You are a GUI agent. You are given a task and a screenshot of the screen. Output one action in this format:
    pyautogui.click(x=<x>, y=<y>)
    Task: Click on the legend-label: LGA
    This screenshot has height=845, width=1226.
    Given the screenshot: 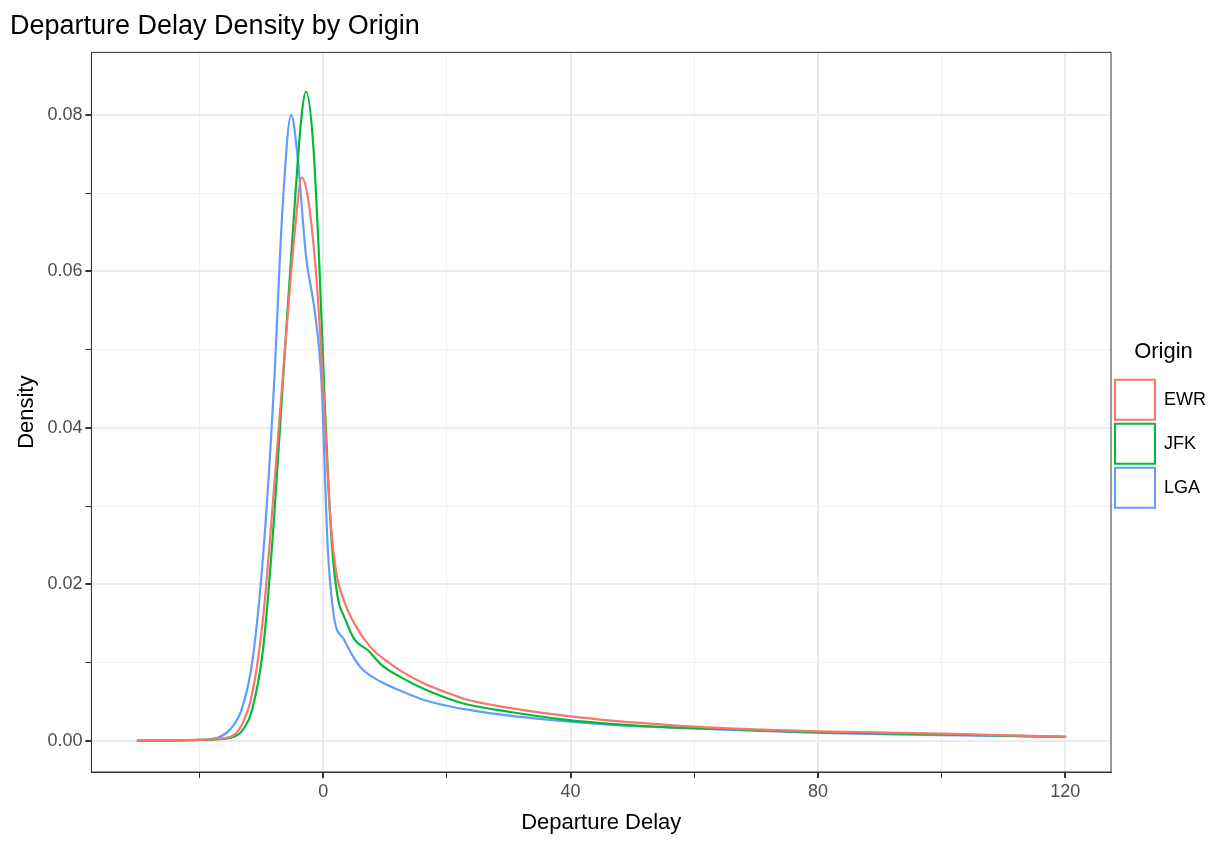 What is the action you would take?
    pyautogui.click(x=1182, y=486)
    